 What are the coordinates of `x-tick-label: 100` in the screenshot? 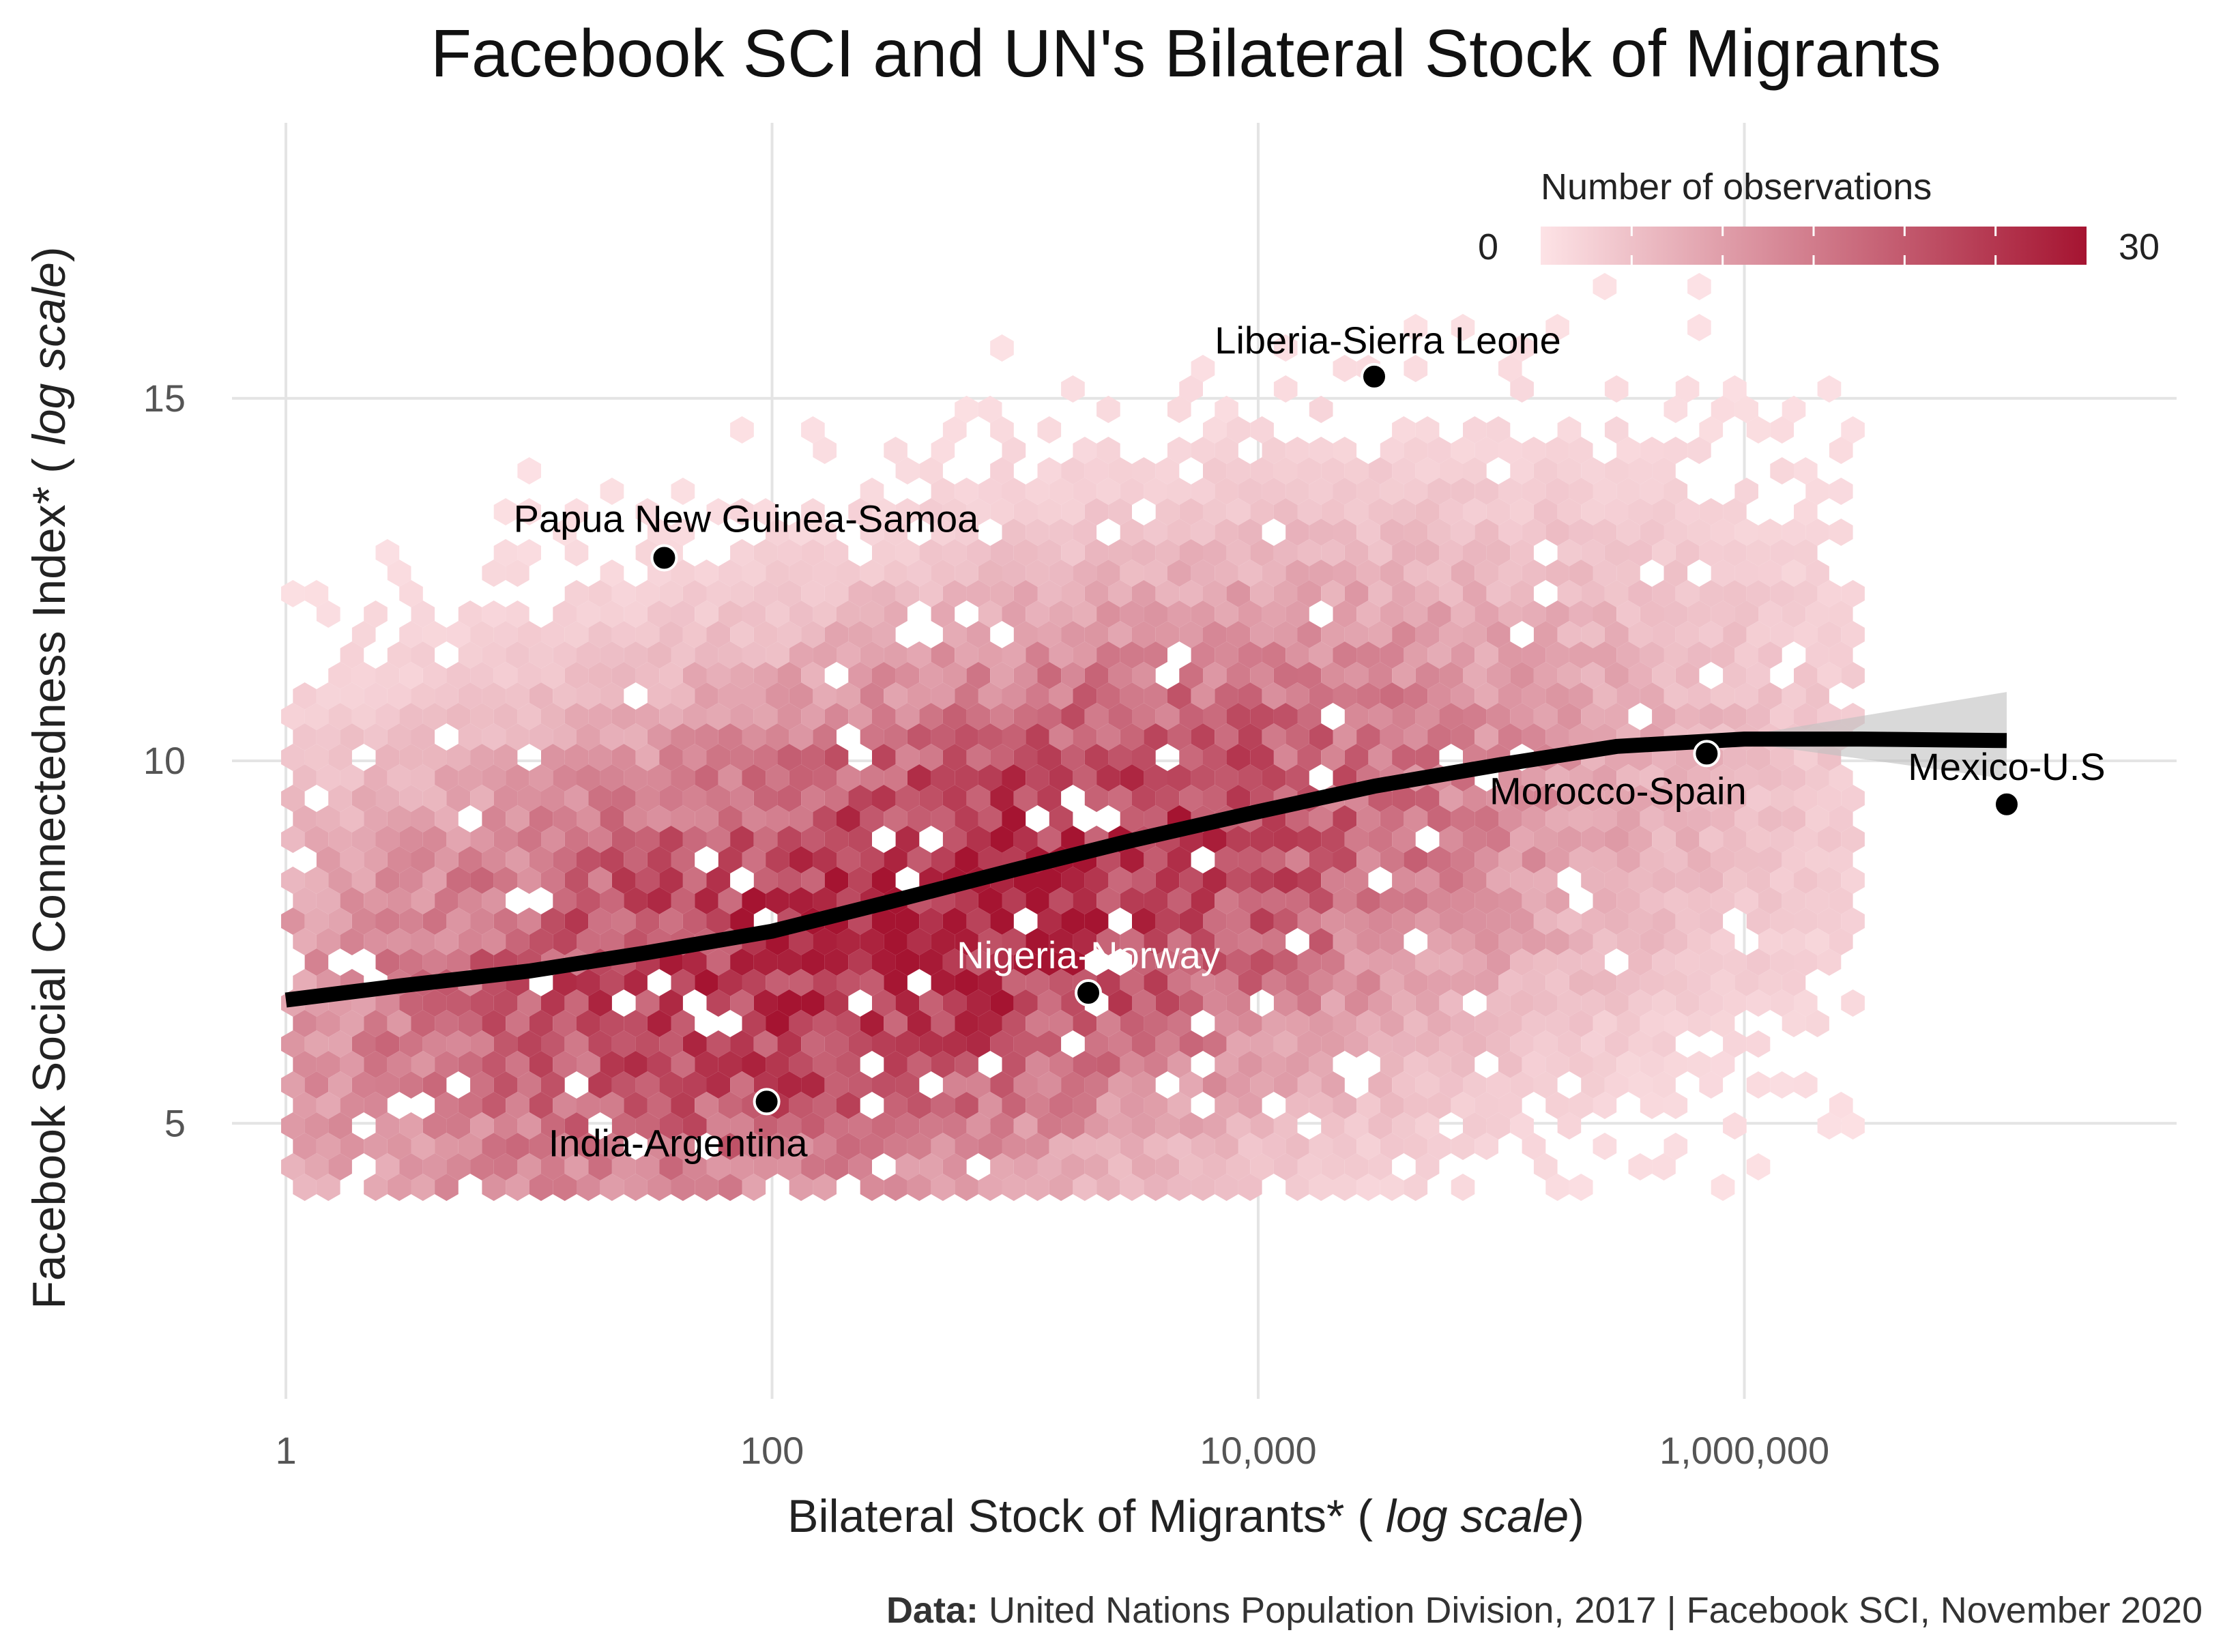 It's located at (772, 1450).